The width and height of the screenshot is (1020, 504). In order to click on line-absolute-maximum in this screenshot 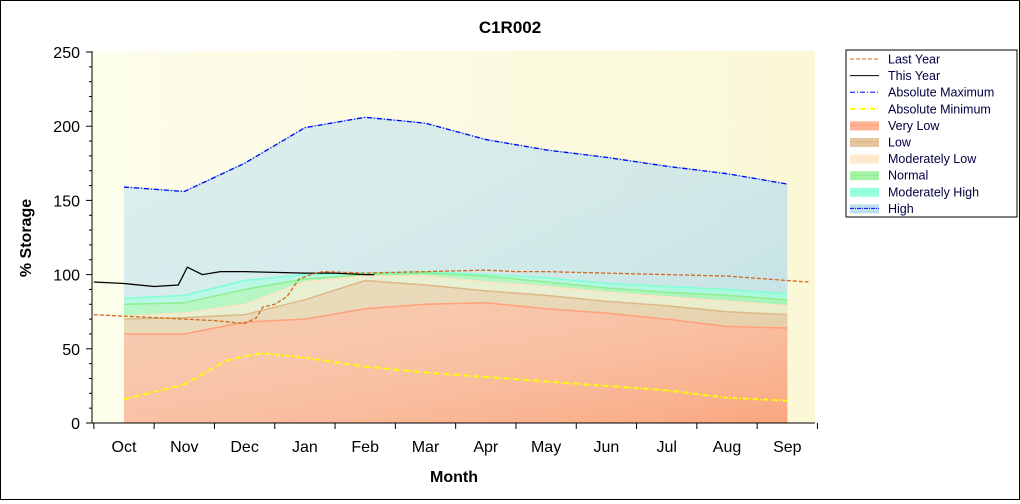, I will do `click(455, 154)`.